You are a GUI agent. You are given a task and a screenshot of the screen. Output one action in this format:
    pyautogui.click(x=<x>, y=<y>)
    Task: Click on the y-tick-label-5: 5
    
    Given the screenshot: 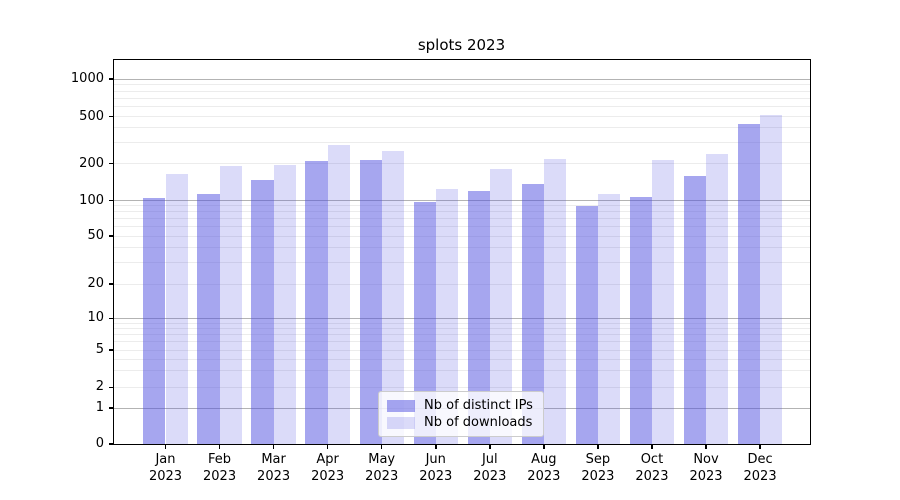 What is the action you would take?
    pyautogui.click(x=99, y=349)
    